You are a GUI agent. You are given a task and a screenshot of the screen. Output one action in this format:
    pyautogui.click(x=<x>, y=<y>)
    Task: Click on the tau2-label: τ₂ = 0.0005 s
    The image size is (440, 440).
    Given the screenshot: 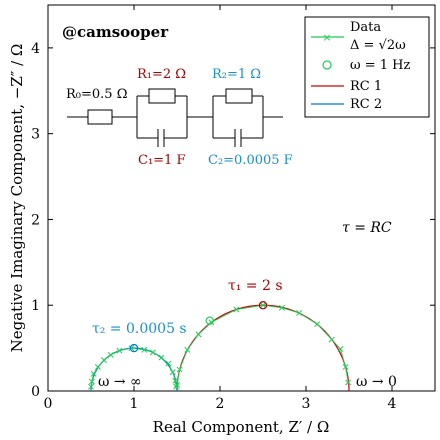 What is the action you would take?
    pyautogui.click(x=139, y=329)
    